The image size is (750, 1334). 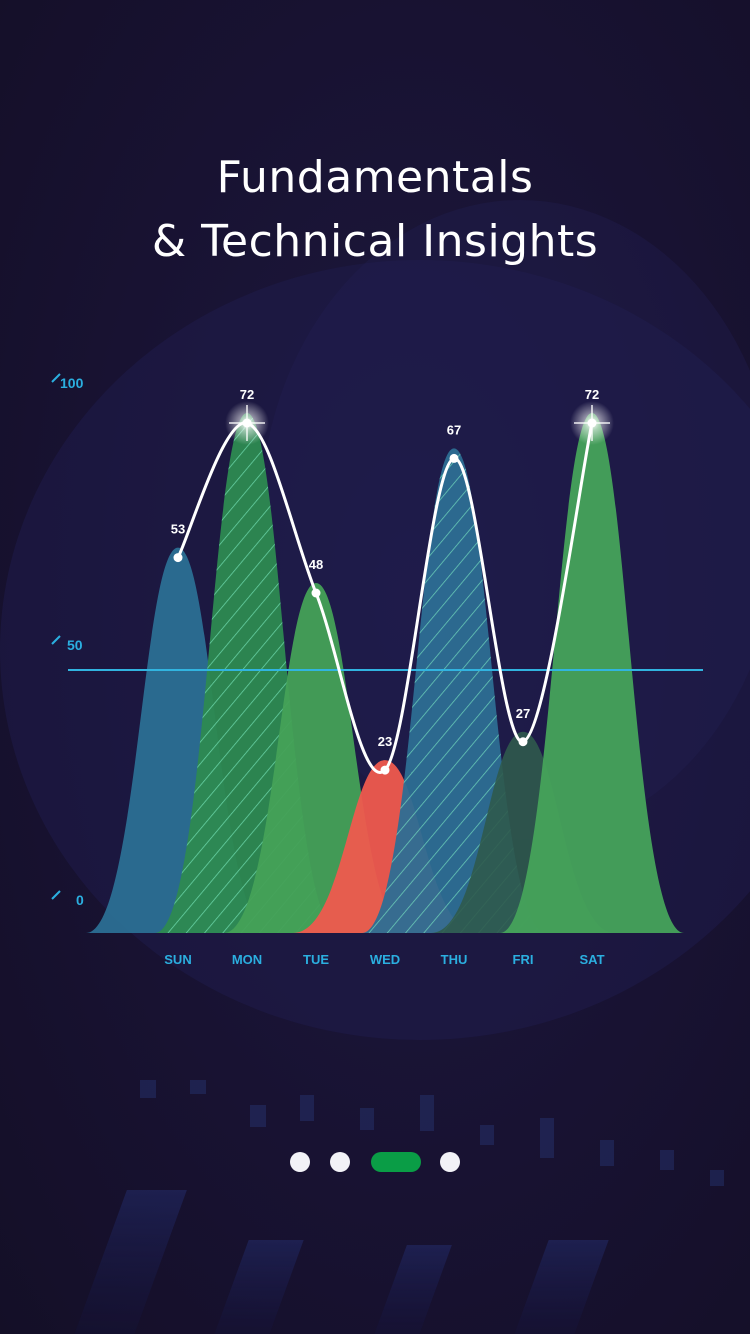 I want to click on category-label-sun: SUN, so click(x=177, y=959).